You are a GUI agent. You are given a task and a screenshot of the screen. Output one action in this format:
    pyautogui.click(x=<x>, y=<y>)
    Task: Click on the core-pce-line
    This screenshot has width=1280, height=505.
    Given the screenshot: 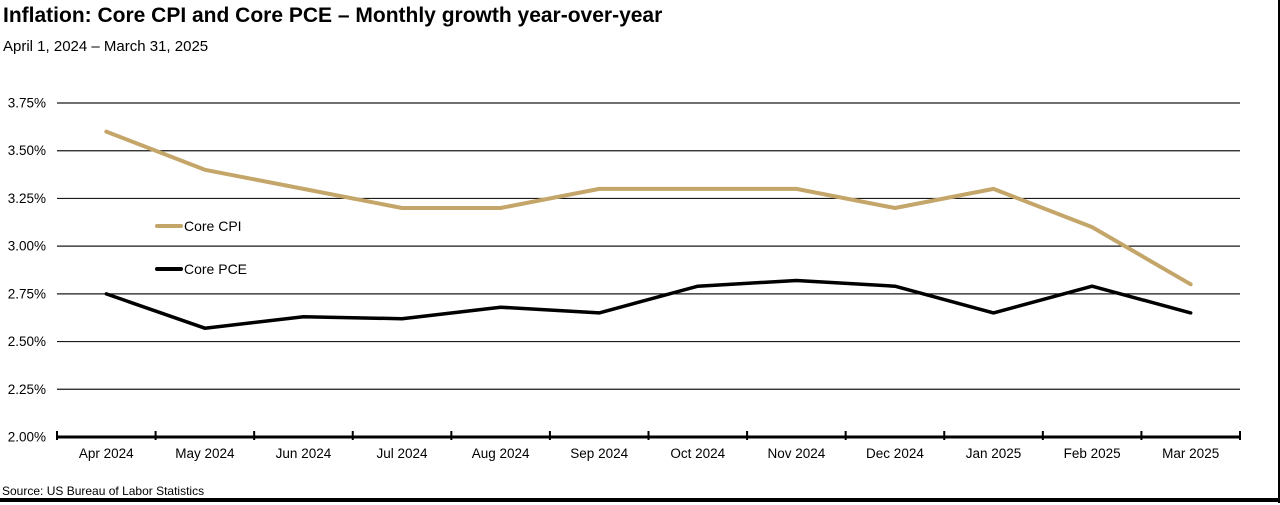 What is the action you would take?
    pyautogui.click(x=648, y=304)
    